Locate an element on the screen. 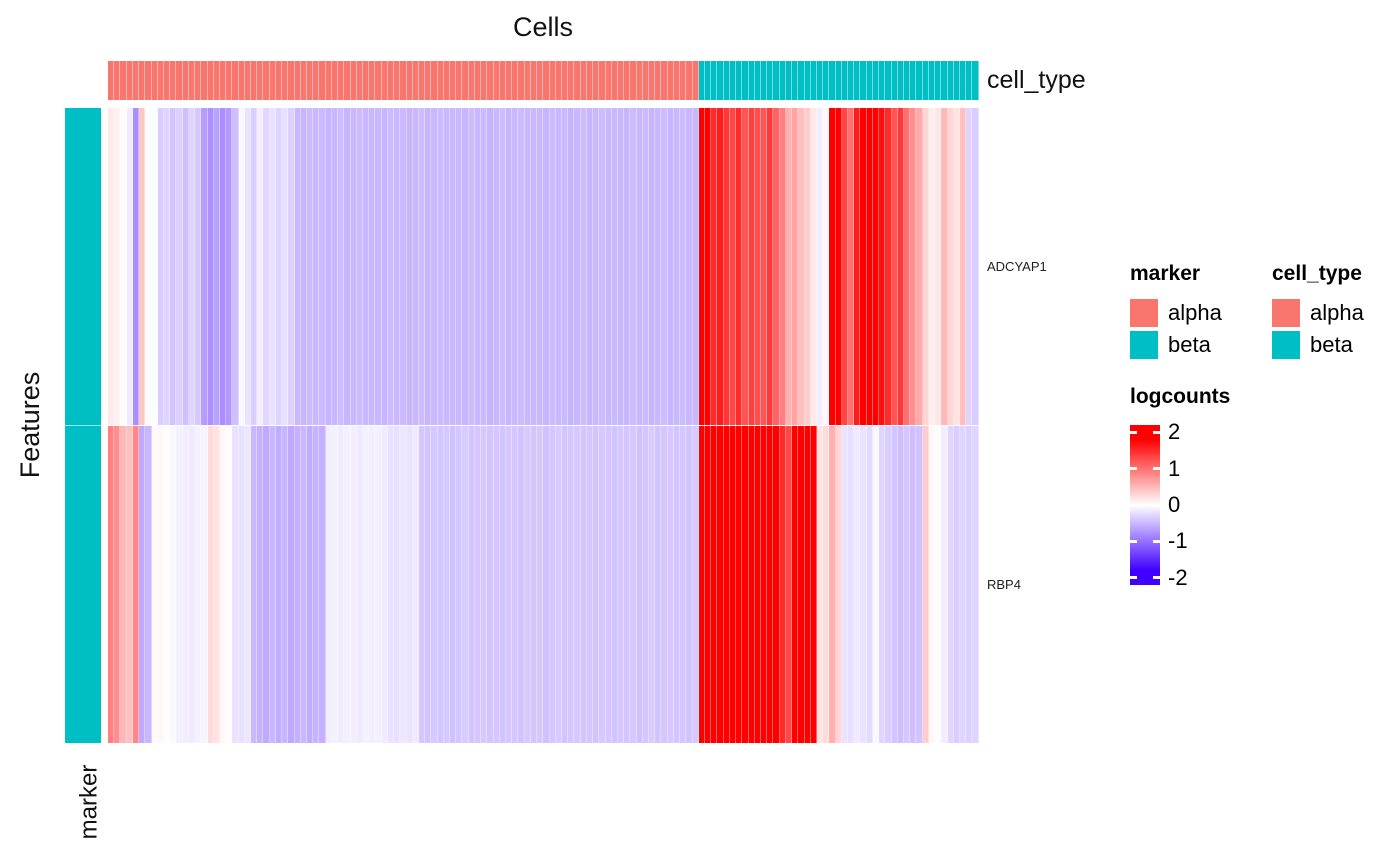  legend-item-label: alpha is located at coordinates (1195, 312).